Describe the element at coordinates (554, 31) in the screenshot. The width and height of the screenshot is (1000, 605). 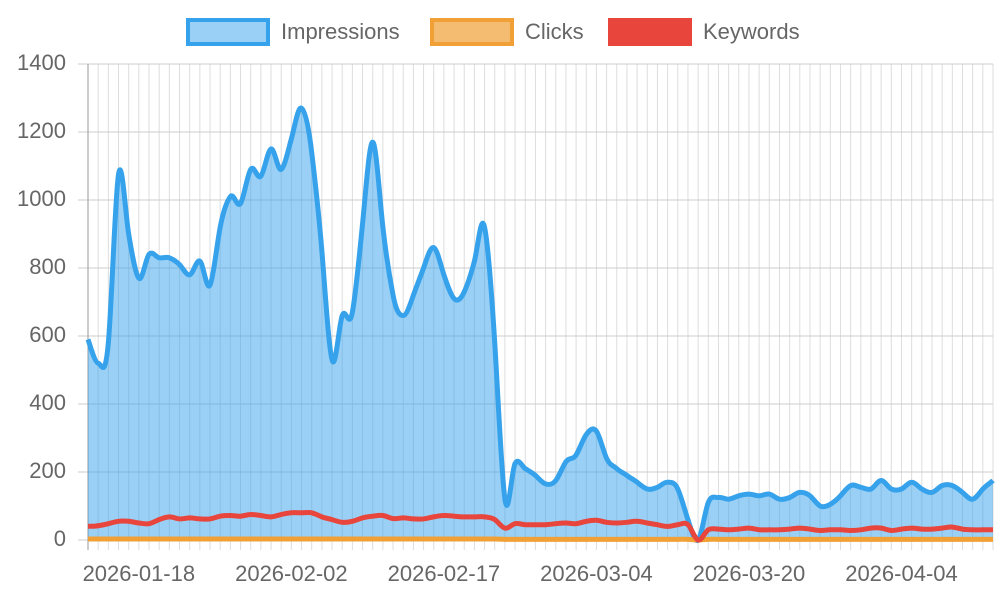
I see `legend-label: Clicks` at that location.